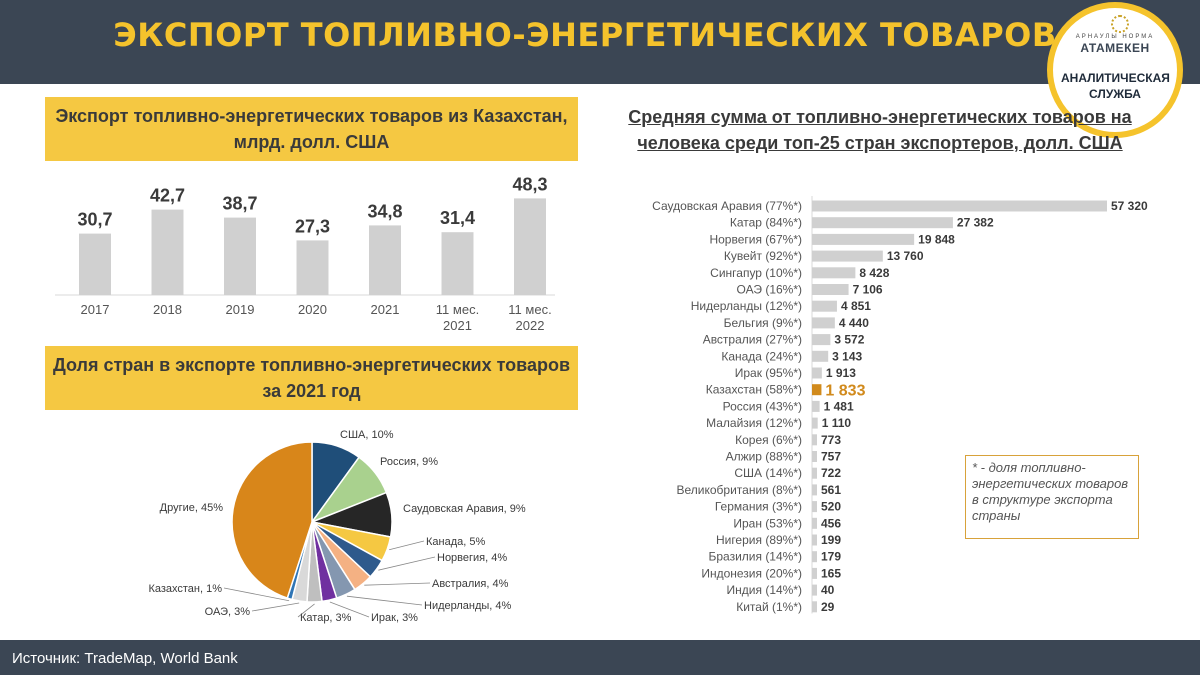 Image resolution: width=1200 pixels, height=675 pixels. What do you see at coordinates (975, 223) in the screenshot?
I see `data-label: 27 382` at bounding box center [975, 223].